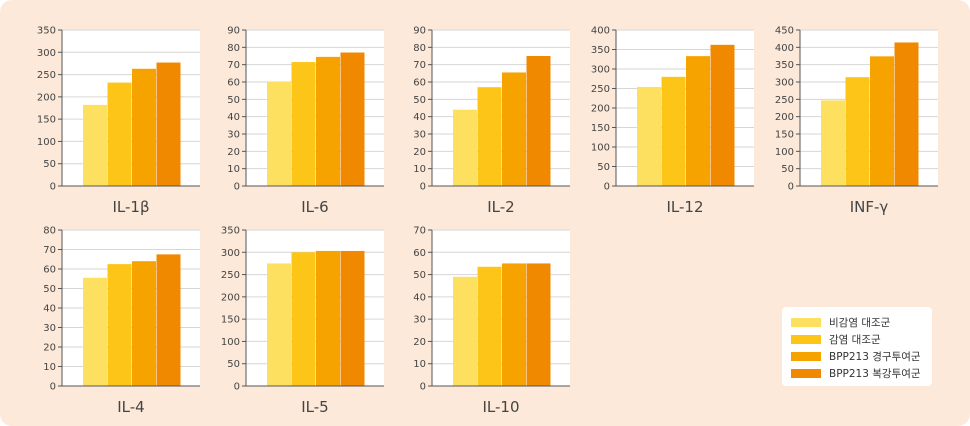 The width and height of the screenshot is (970, 426). I want to click on chart-4: 0 50 100 150 200 250 300 350 400 IL-12, so click(672, 121).